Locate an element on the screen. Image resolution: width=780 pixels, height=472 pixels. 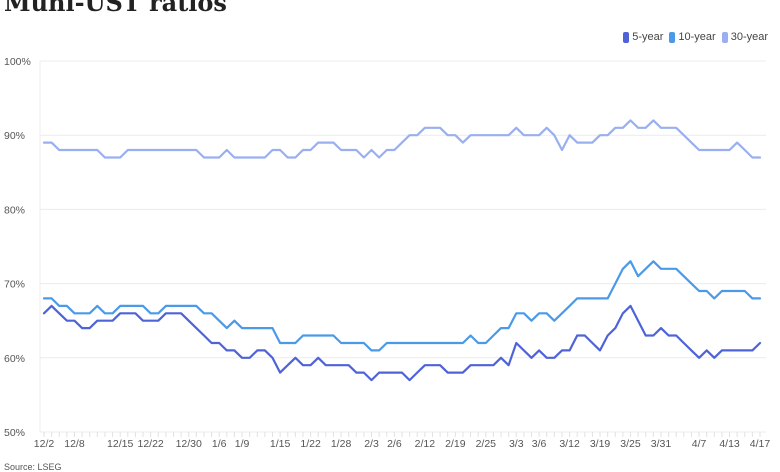
legend: 5-year 10-year 30-year is located at coordinates (695, 37).